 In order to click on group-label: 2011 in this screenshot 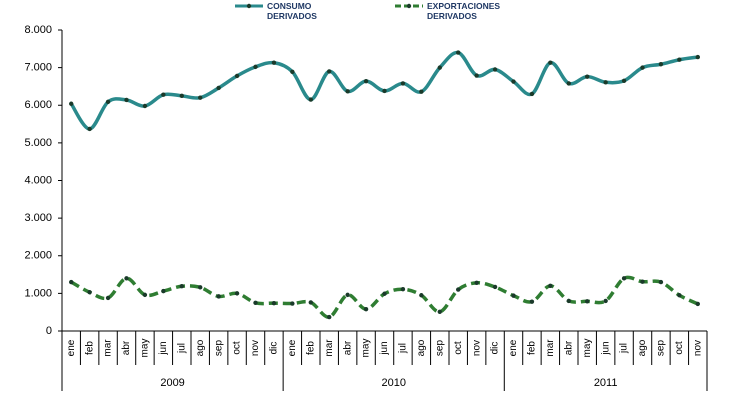, I will do `click(606, 383)`.